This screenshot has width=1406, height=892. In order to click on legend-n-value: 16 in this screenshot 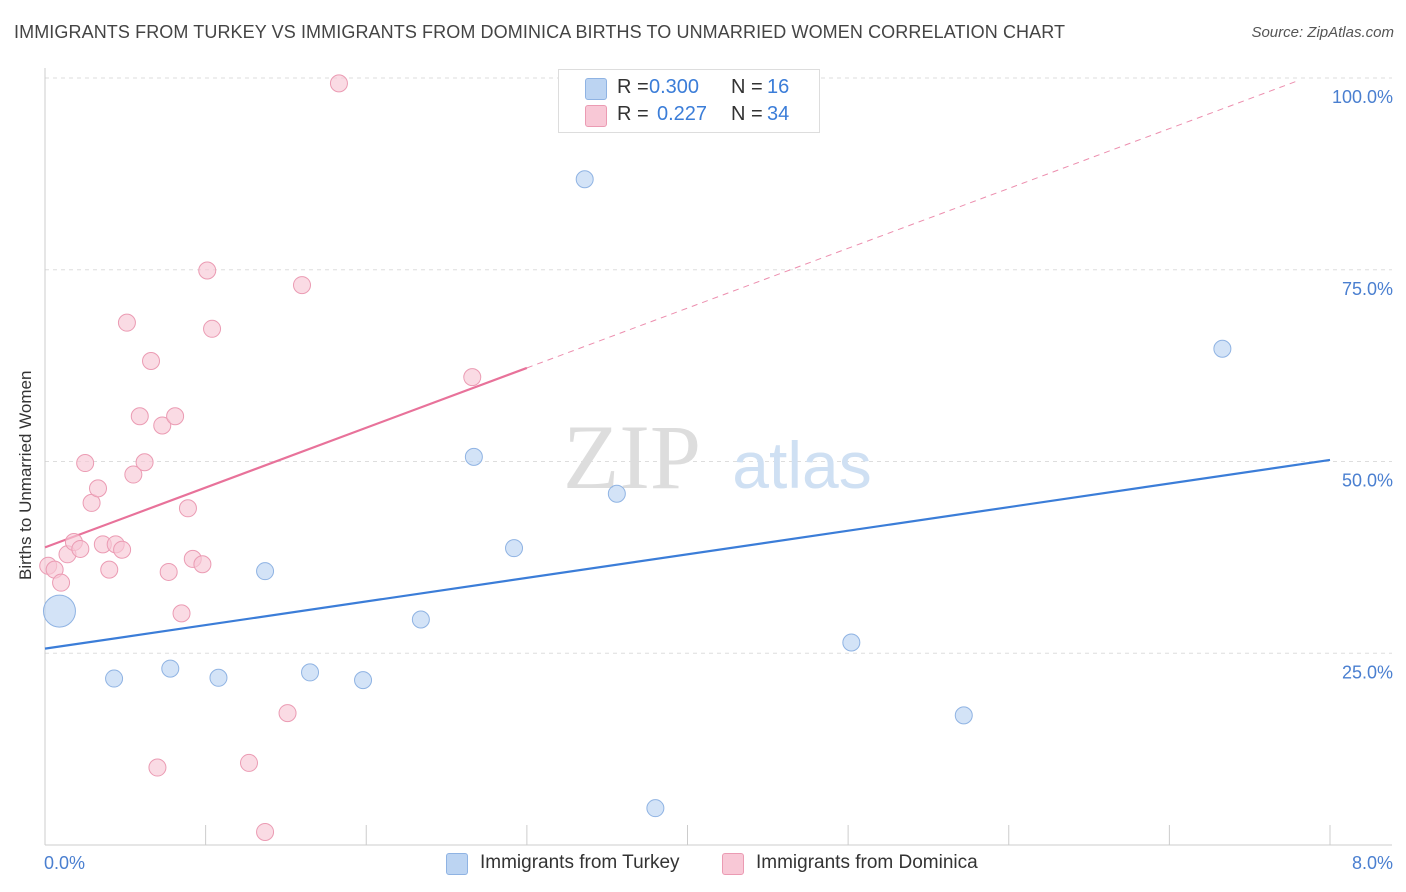, I will do `click(778, 87)`.